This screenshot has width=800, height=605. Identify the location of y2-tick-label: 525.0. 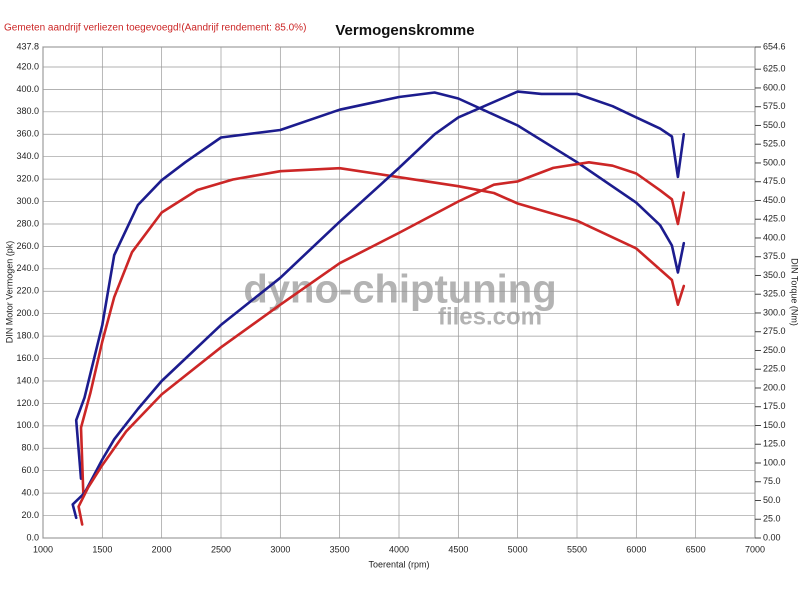
(774, 144).